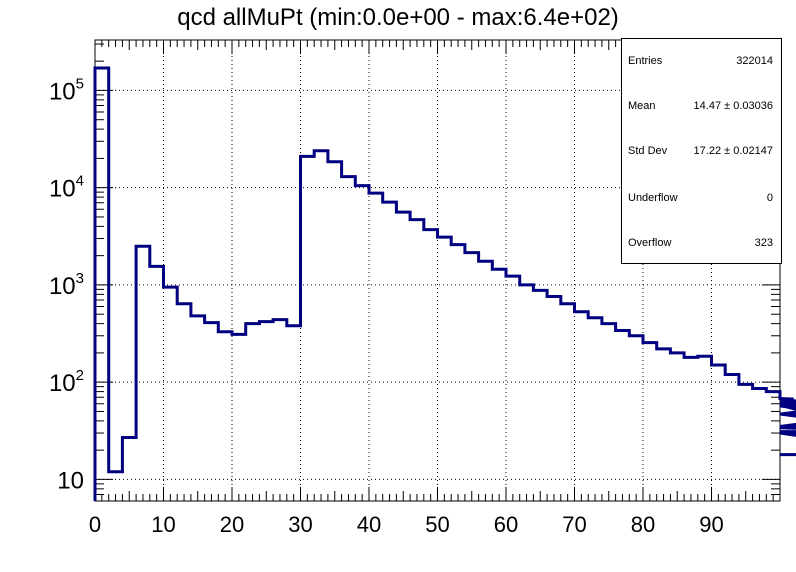  I want to click on stats-row-underflow: Underflow 0, so click(700, 198).